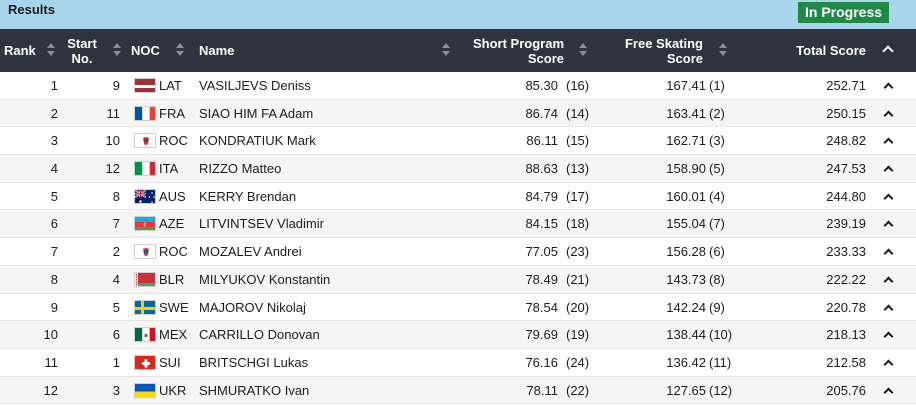 This screenshot has height=405, width=916. I want to click on column-header-short-program: Short Program Score, so click(512, 50).